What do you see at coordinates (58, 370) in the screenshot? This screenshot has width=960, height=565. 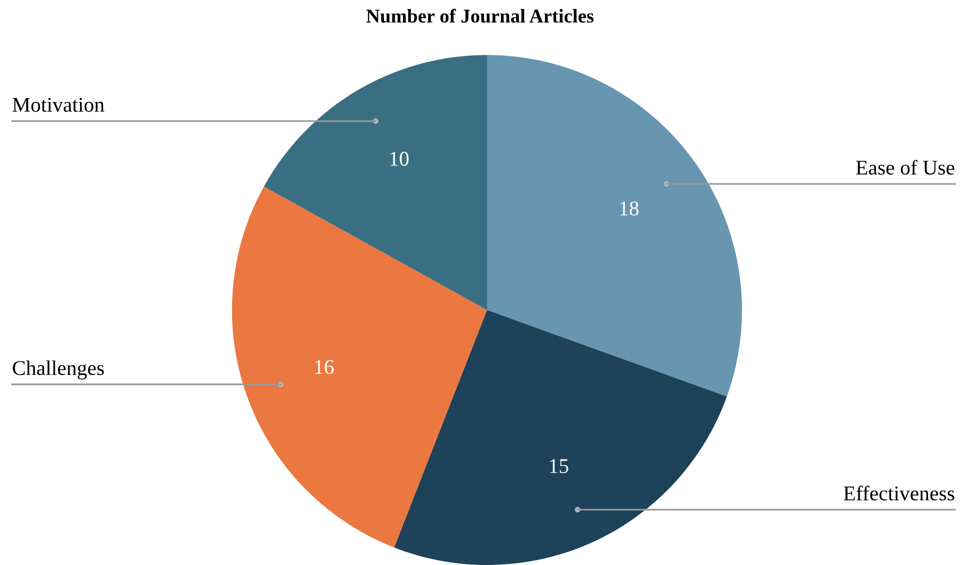 I see `slice-label: Challenges` at bounding box center [58, 370].